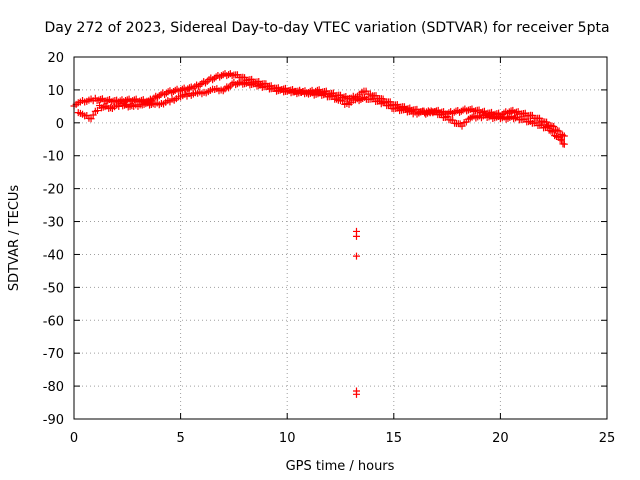  What do you see at coordinates (53, 157) in the screenshot?
I see `y-tick-label: -10` at bounding box center [53, 157].